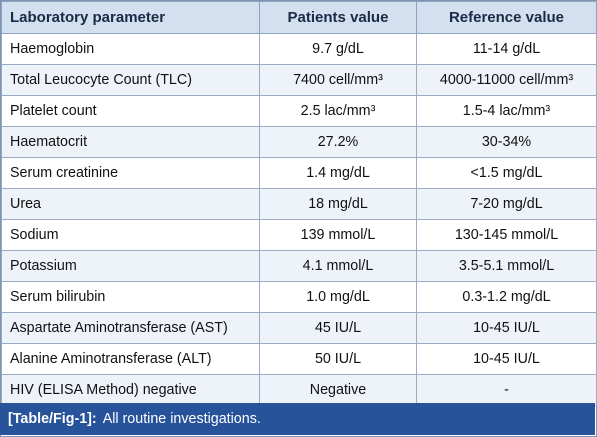  What do you see at coordinates (338, 235) in the screenshot?
I see `patient-value-cell: 139 mmol/L` at bounding box center [338, 235].